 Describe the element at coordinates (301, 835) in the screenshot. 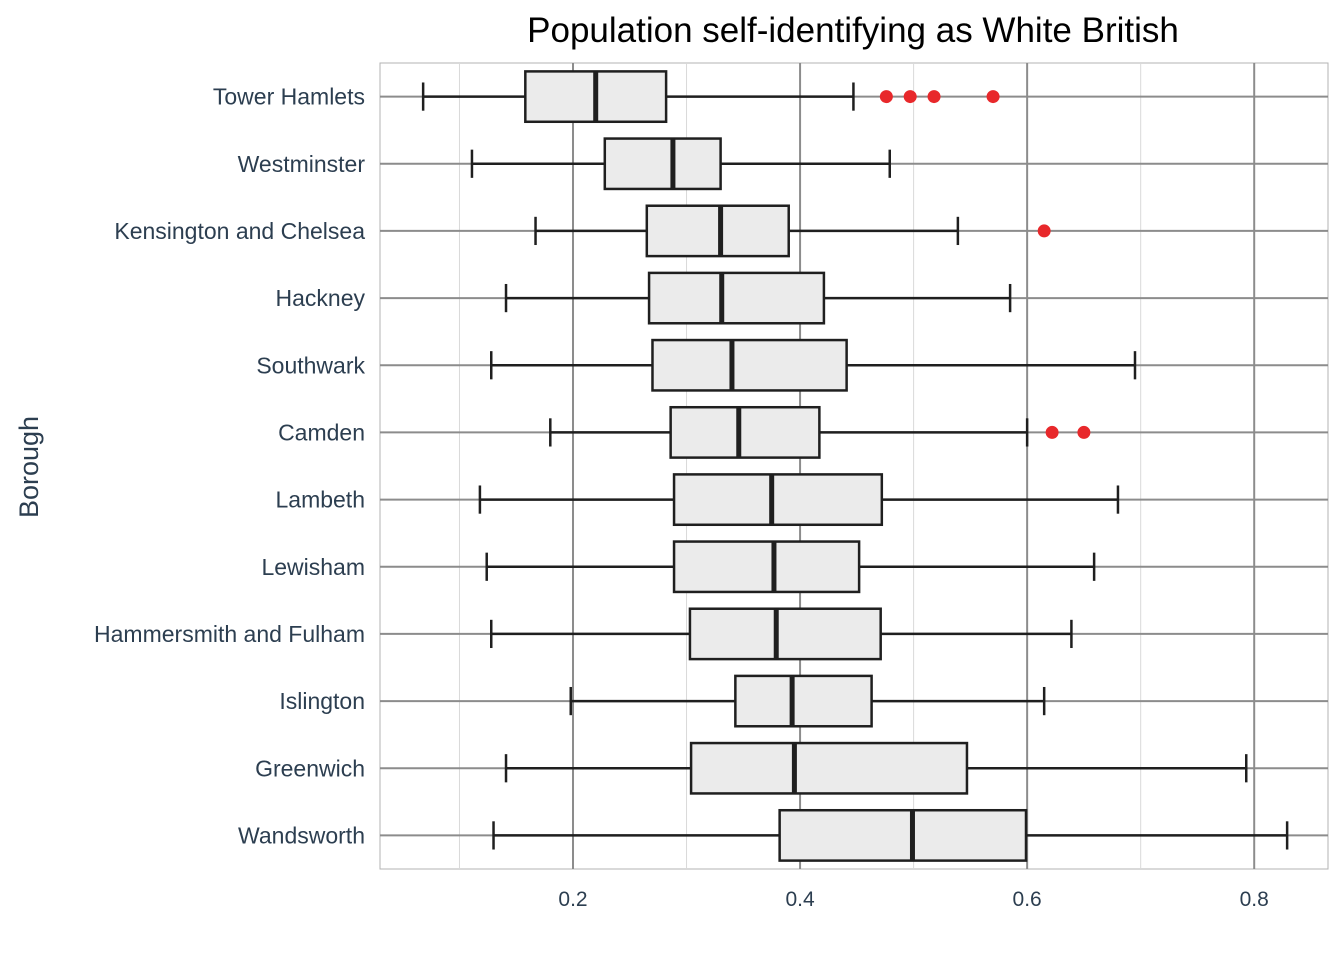

I see `y-tick-label: Wandsworth` at that location.